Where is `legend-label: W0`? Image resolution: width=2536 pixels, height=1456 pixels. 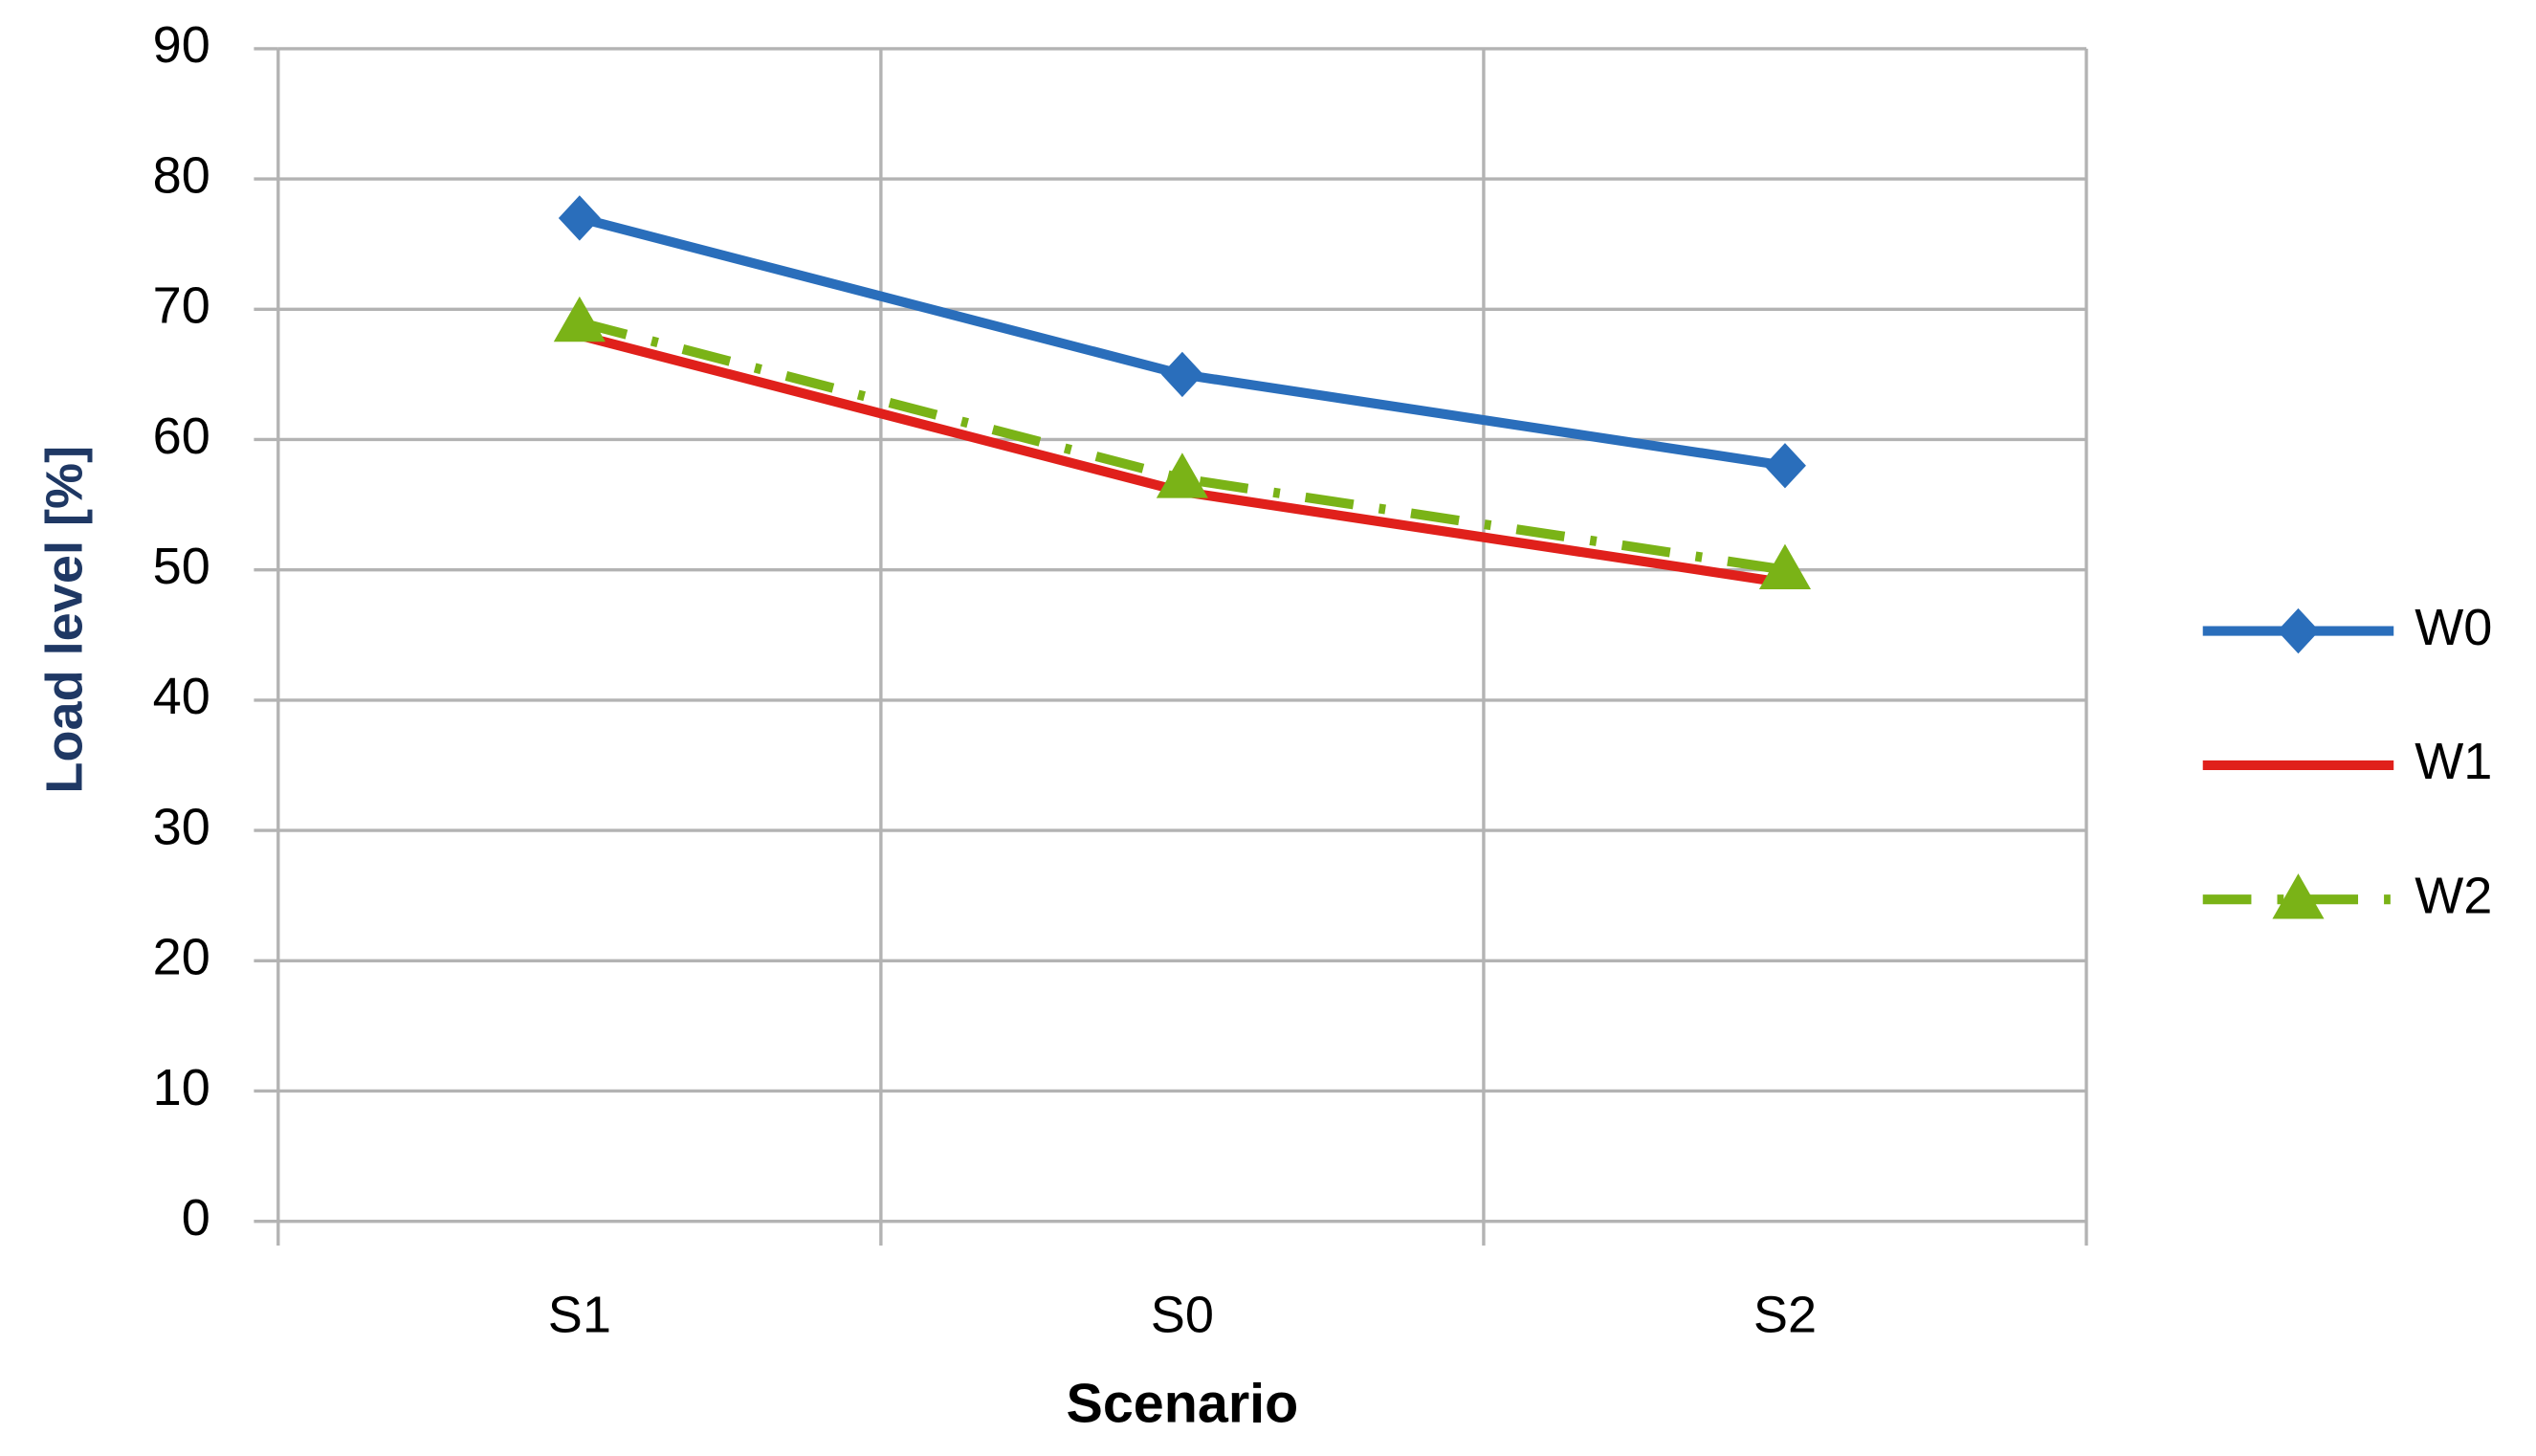 legend-label: W0 is located at coordinates (2453, 627).